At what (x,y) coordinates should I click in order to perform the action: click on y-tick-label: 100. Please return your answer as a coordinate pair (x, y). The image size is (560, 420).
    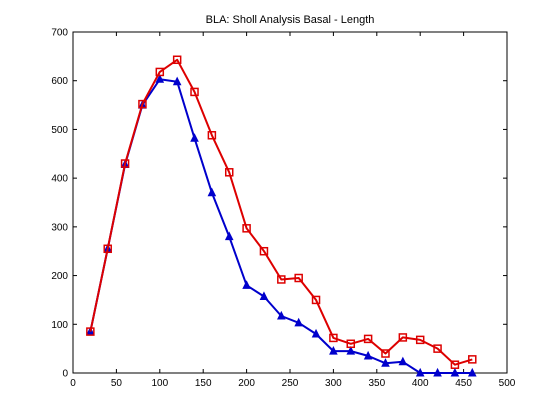
    Looking at the image, I should click on (59, 325).